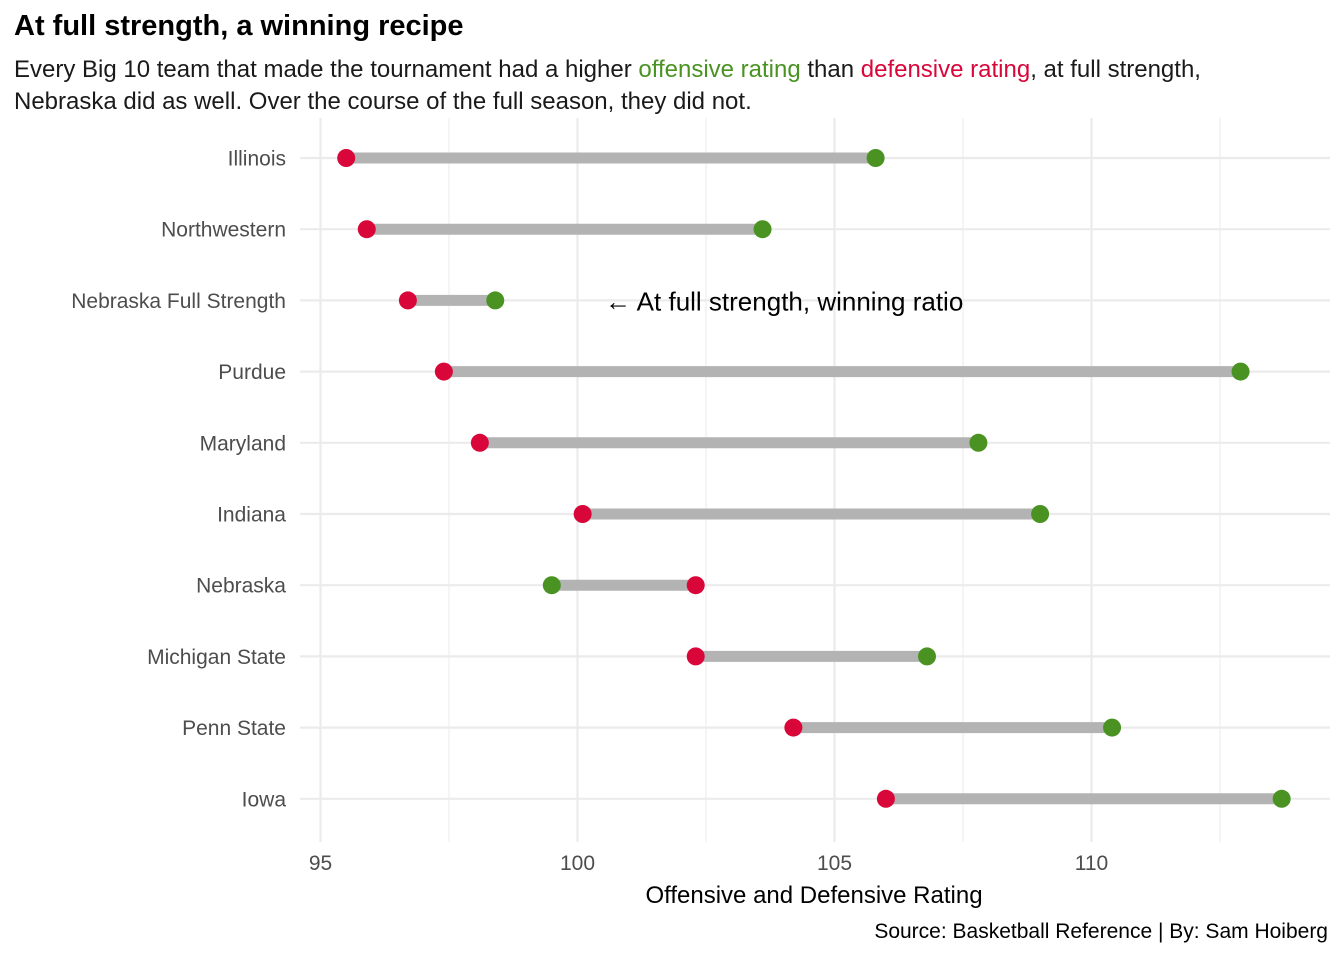 The height and width of the screenshot is (960, 1344). I want to click on team-label: Illinois, so click(257, 159).